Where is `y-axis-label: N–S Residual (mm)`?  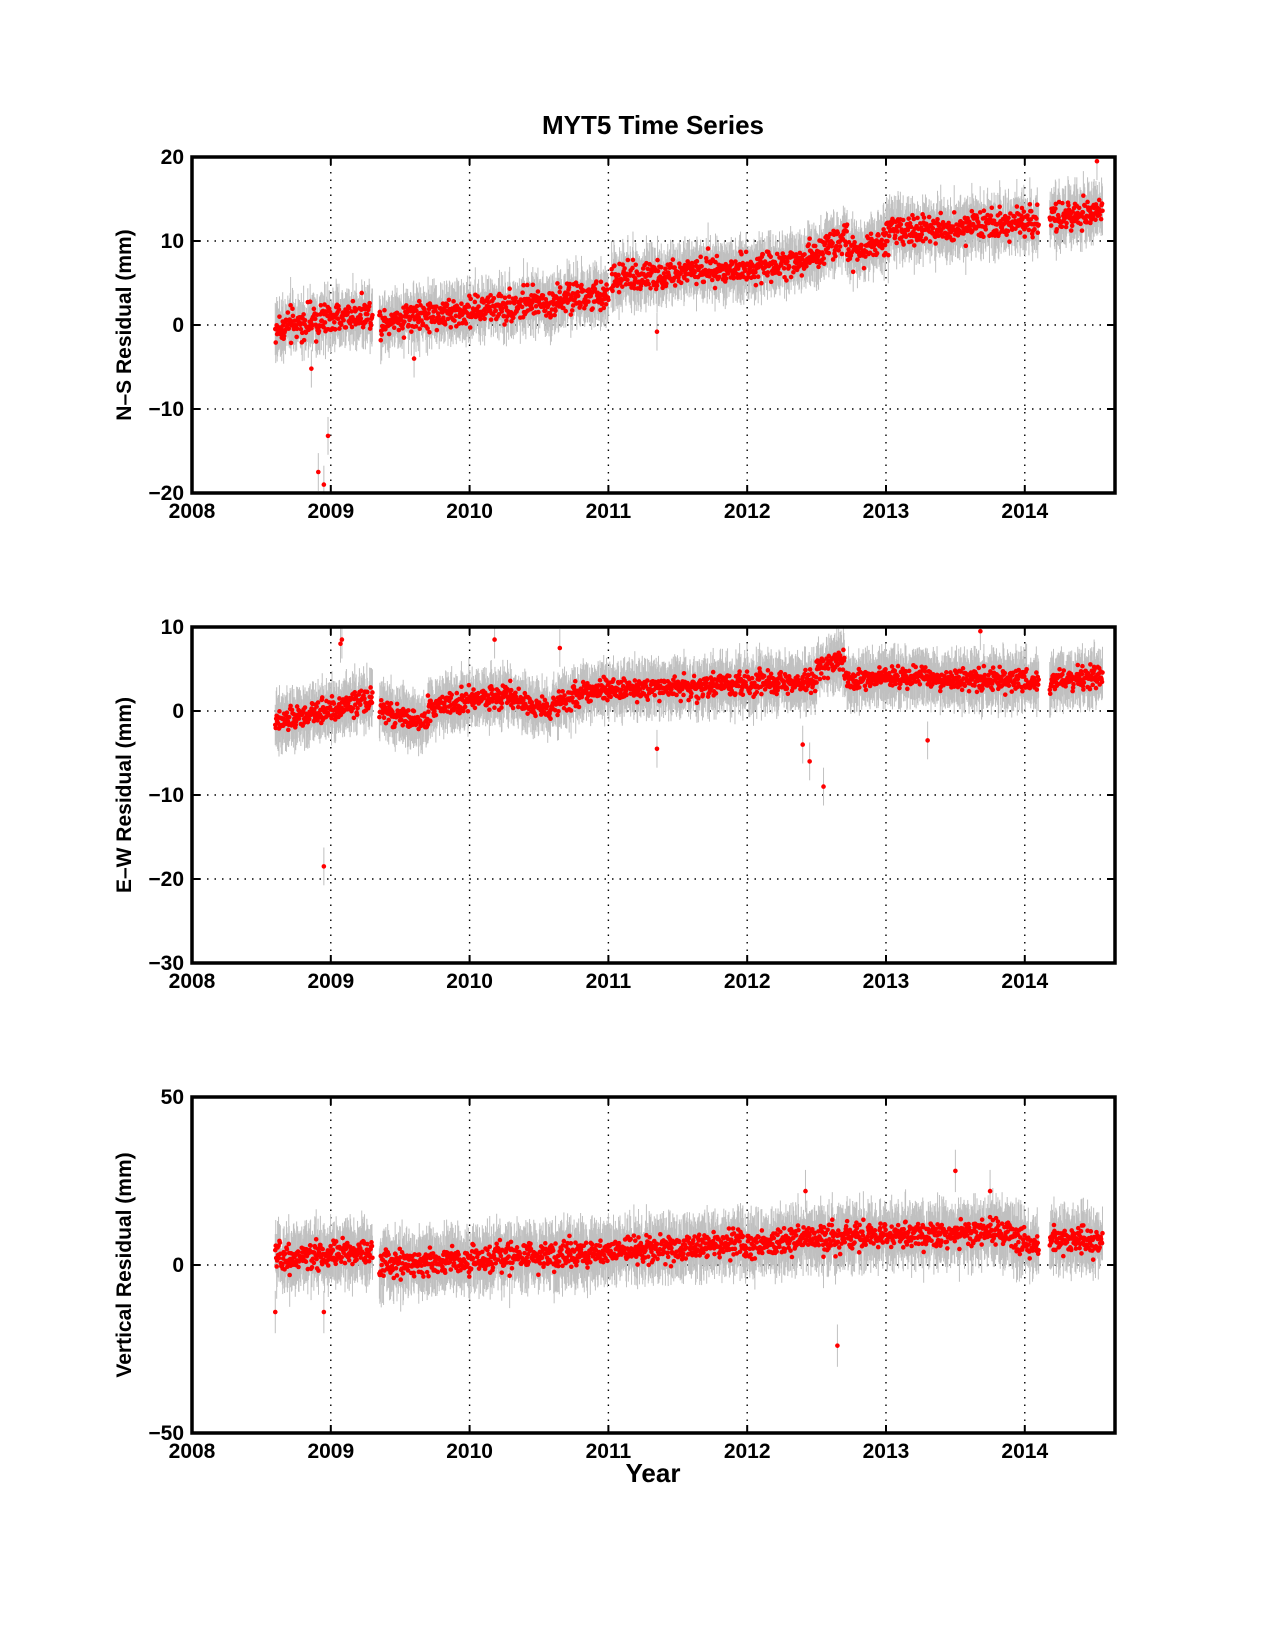 y-axis-label: N–S Residual (mm) is located at coordinates (124, 324).